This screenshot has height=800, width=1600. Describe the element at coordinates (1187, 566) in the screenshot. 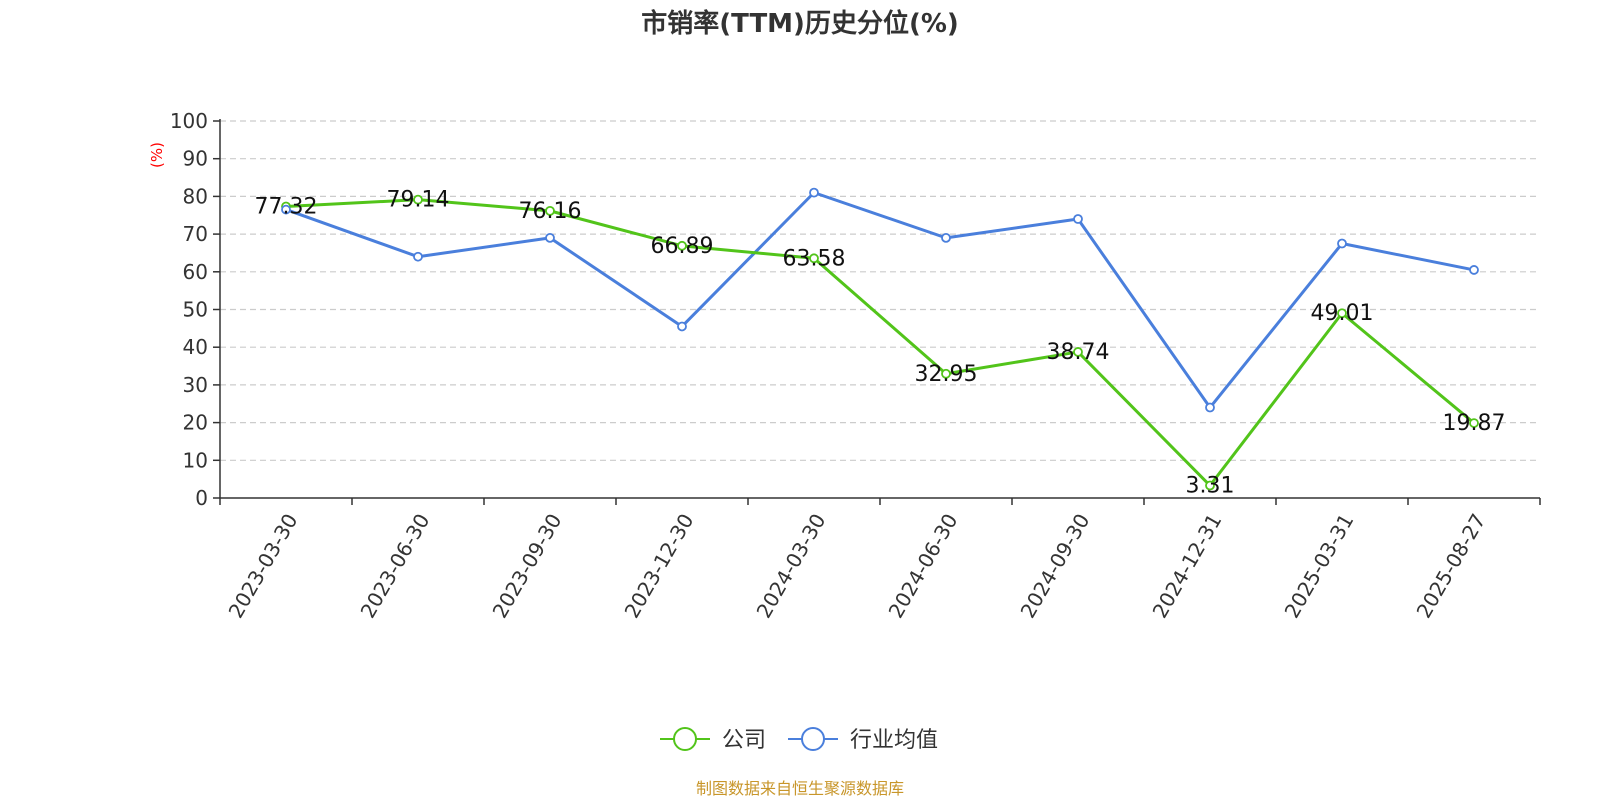

I see `x-tick-label: 2024-12-31` at that location.